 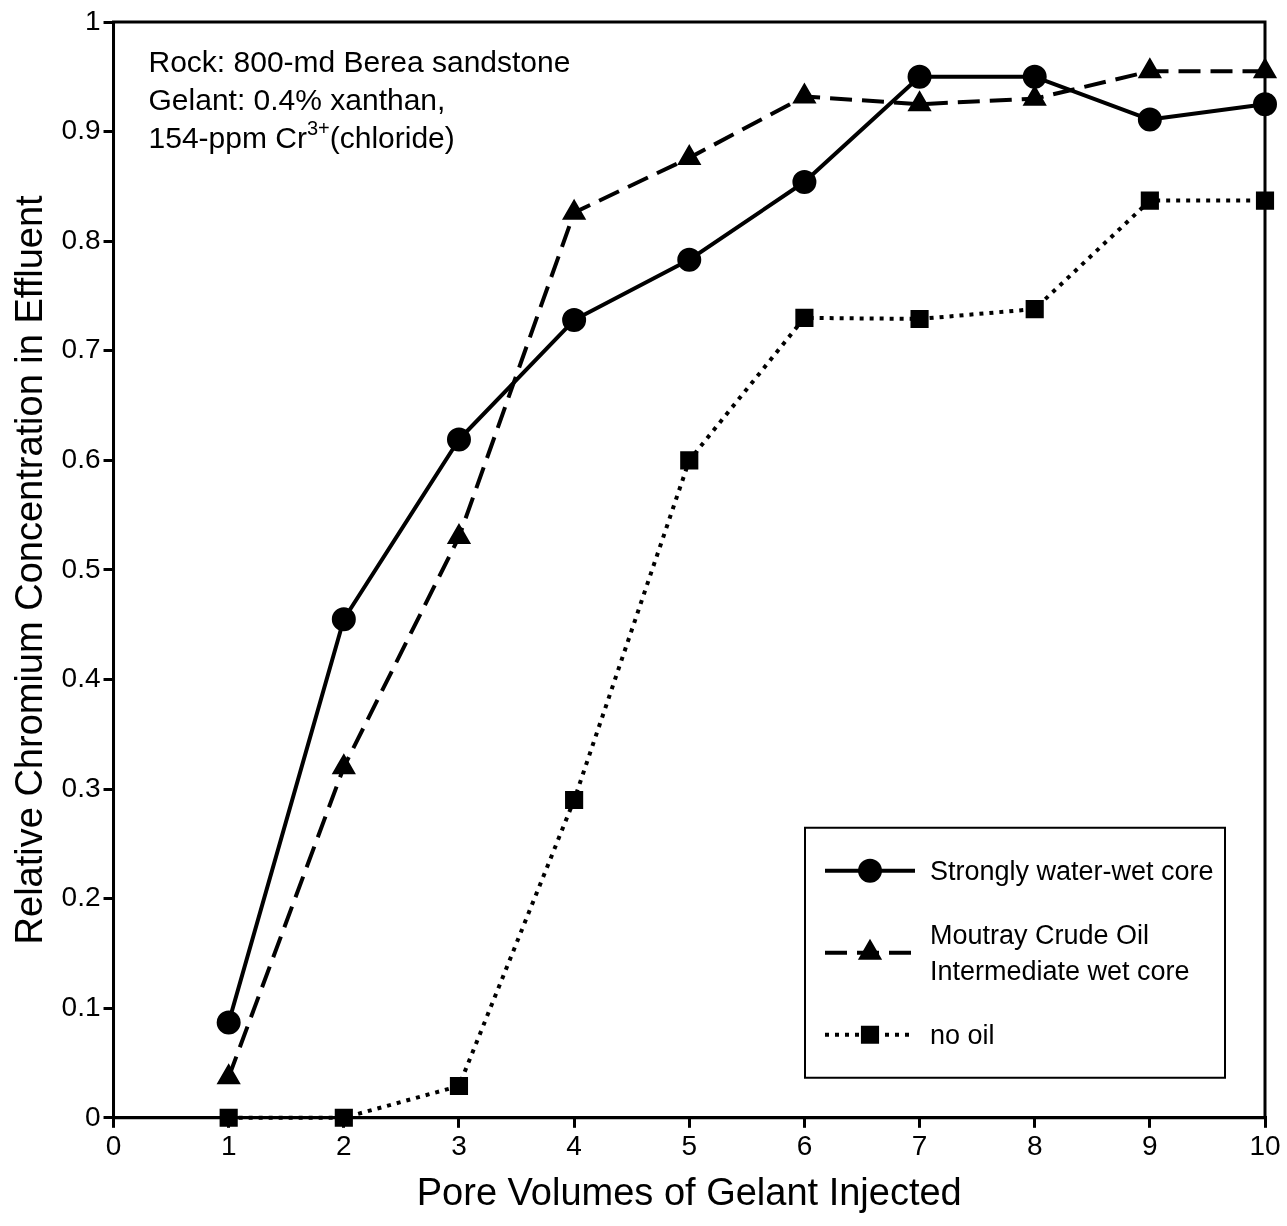 What do you see at coordinates (1150, 1146) in the screenshot?
I see `x-tick-label: 9` at bounding box center [1150, 1146].